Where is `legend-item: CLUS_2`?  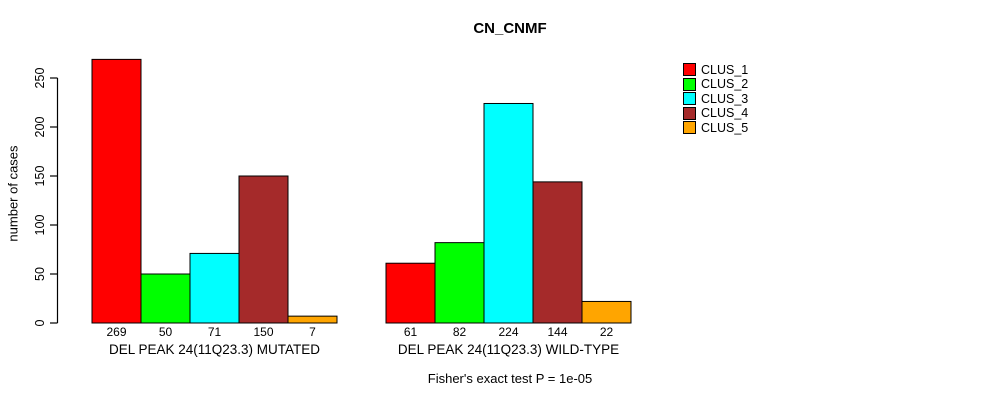 legend-item: CLUS_2 is located at coordinates (716, 84).